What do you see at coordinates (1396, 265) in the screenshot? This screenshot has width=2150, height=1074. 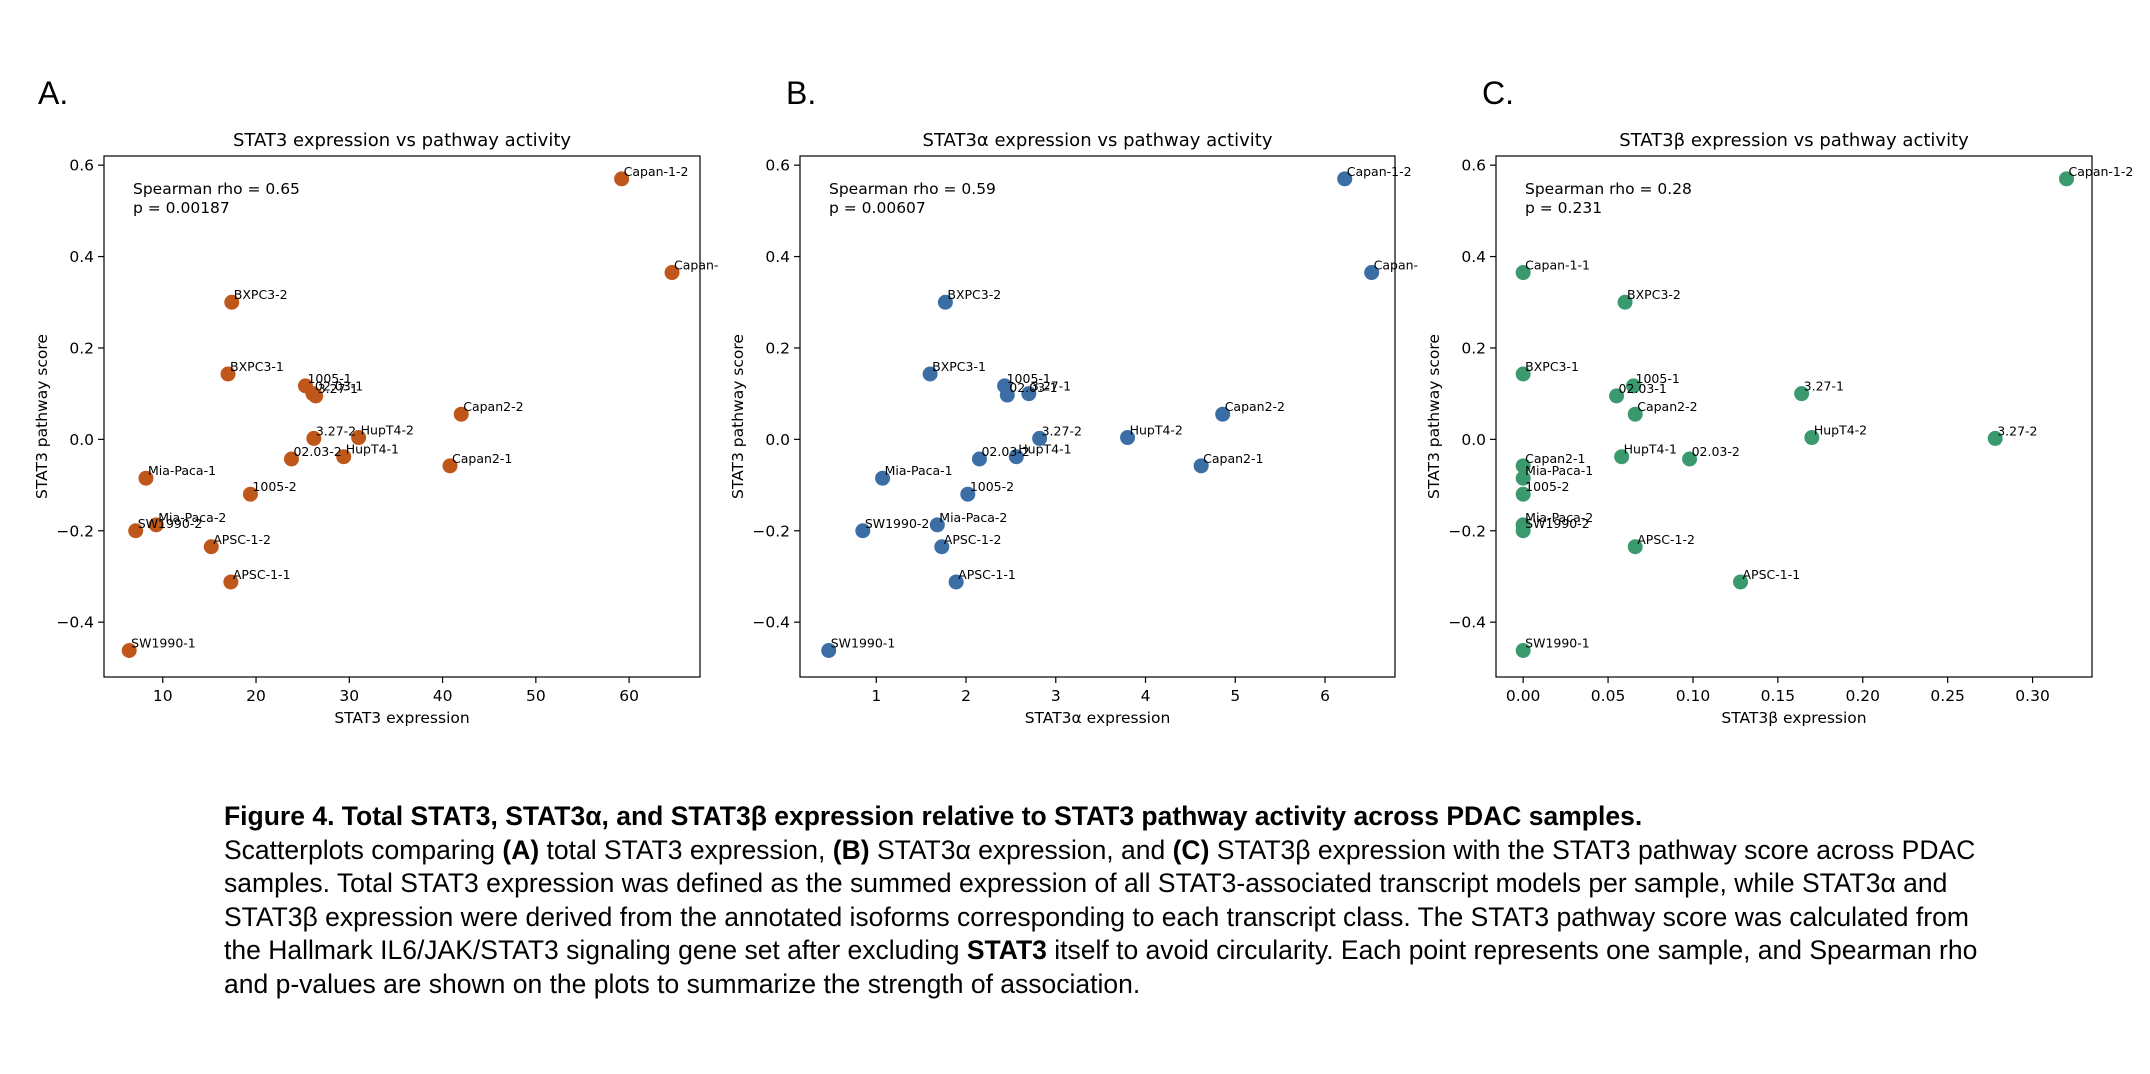 I see `point-label: Capan-` at bounding box center [1396, 265].